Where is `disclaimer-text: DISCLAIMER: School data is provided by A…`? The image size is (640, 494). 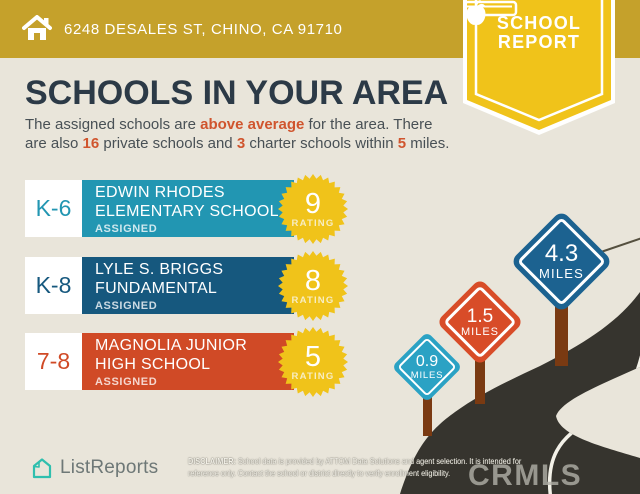 disclaimer-text: DISCLAIMER: School data is provided by A… is located at coordinates (368, 467).